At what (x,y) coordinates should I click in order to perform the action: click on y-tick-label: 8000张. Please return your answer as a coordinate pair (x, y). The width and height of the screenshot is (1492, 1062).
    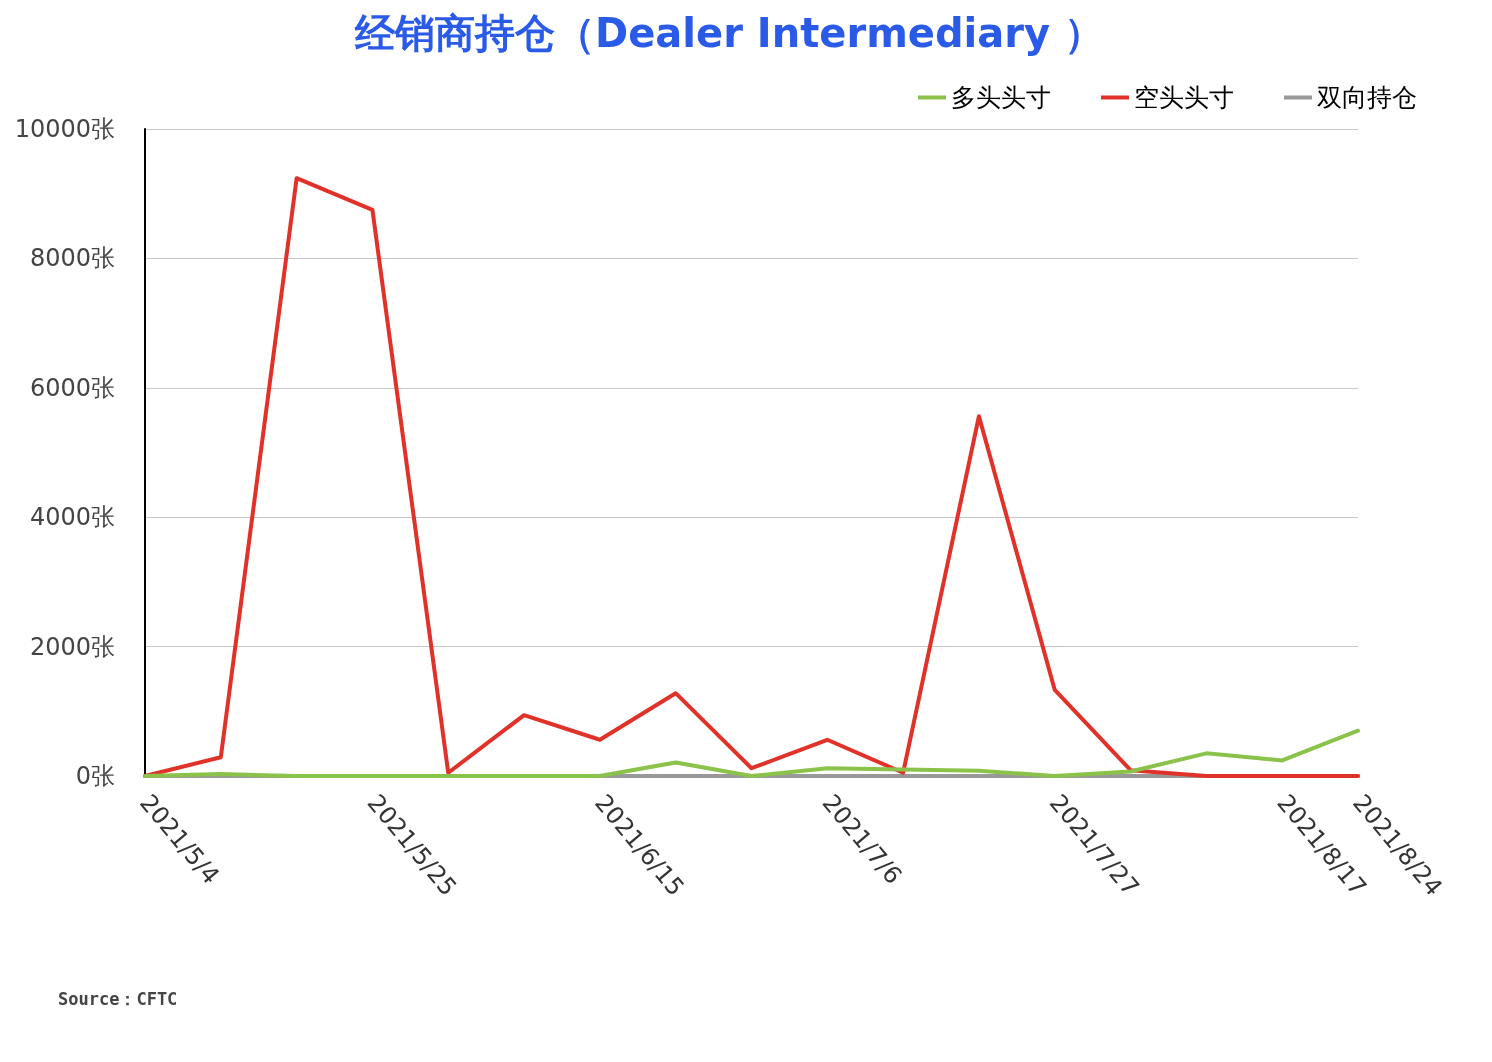
    Looking at the image, I should click on (72, 258).